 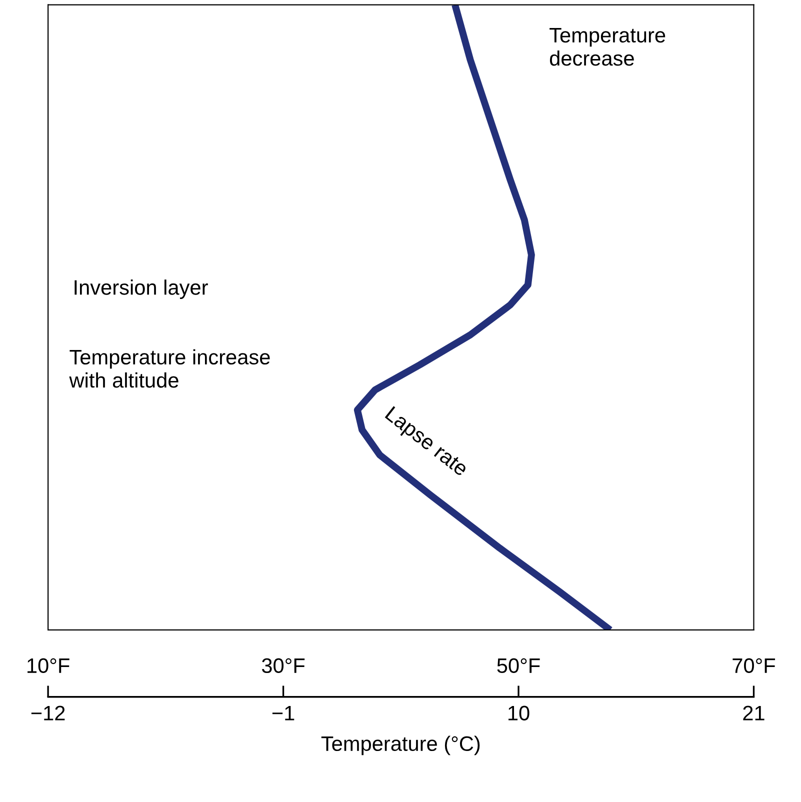 I want to click on x2-tick-label: 10, so click(x=519, y=713).